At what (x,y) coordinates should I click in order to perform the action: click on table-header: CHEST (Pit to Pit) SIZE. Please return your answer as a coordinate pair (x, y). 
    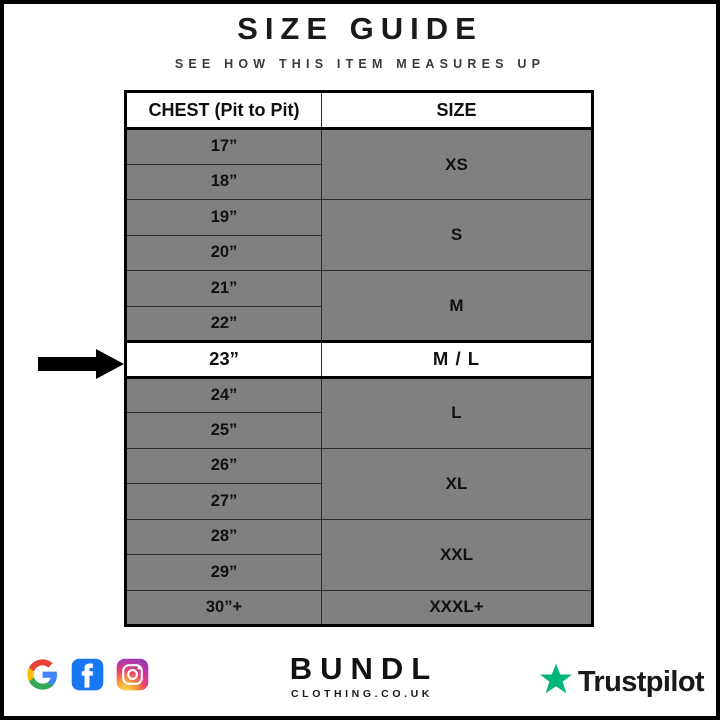
    Looking at the image, I should click on (359, 110).